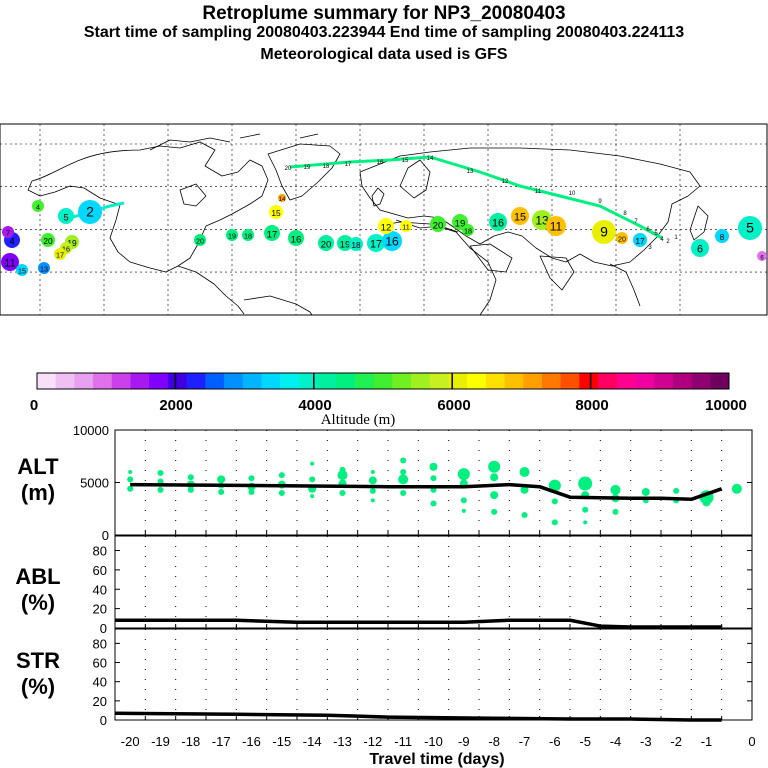 Image resolution: width=768 pixels, height=768 pixels. What do you see at coordinates (103, 628) in the screenshot?
I see `abl-y-tick-label: 0` at bounding box center [103, 628].